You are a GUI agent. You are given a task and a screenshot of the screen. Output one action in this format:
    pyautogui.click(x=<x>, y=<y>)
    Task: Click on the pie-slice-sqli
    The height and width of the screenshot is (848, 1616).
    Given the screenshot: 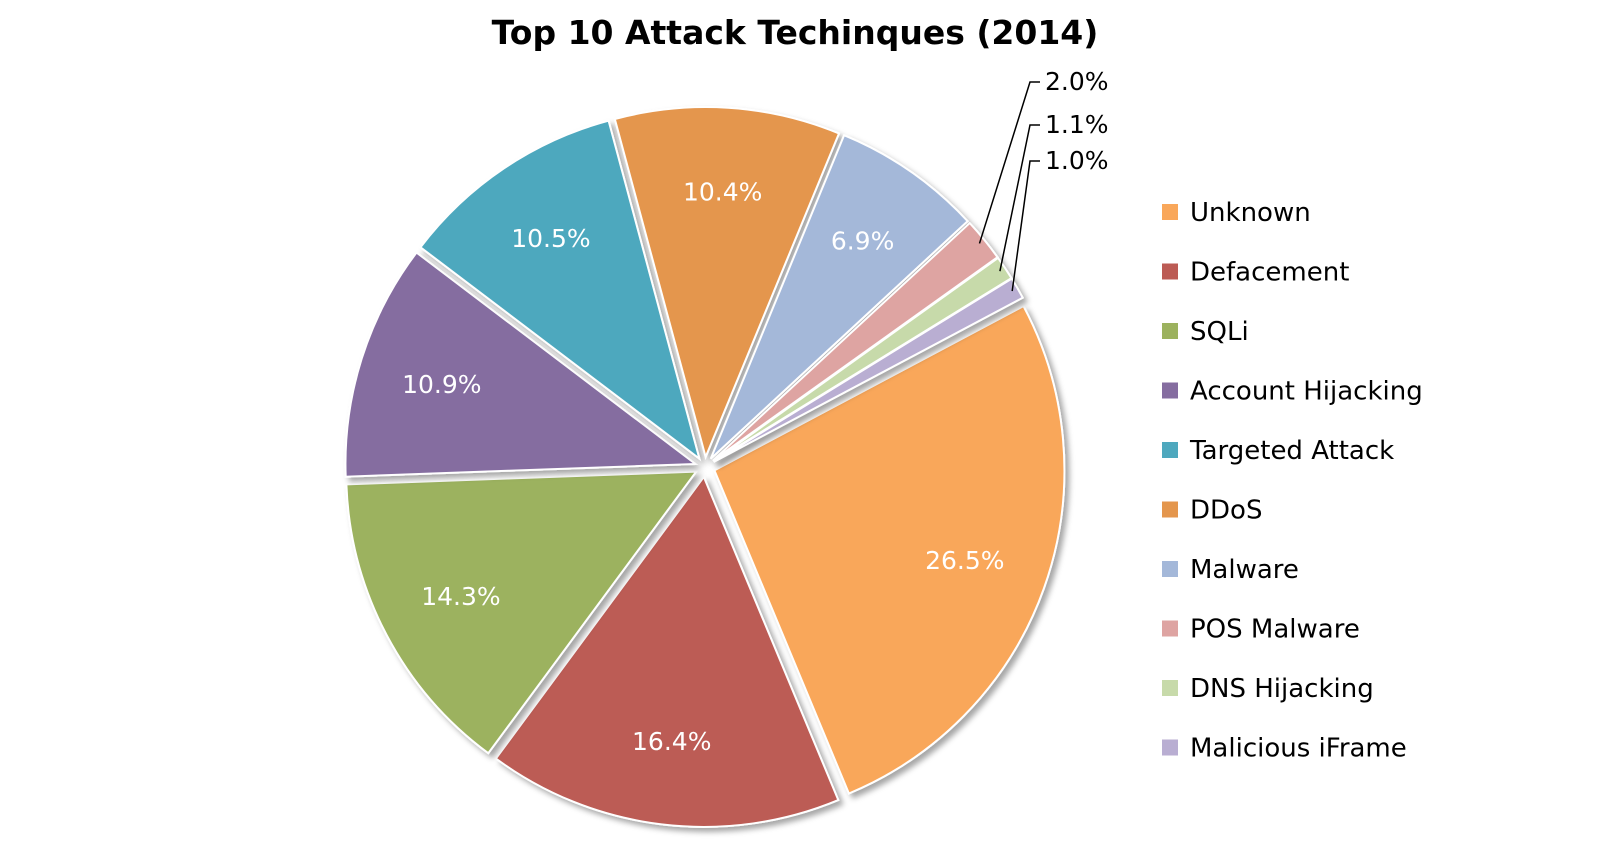 What is the action you would take?
    pyautogui.click(x=522, y=612)
    